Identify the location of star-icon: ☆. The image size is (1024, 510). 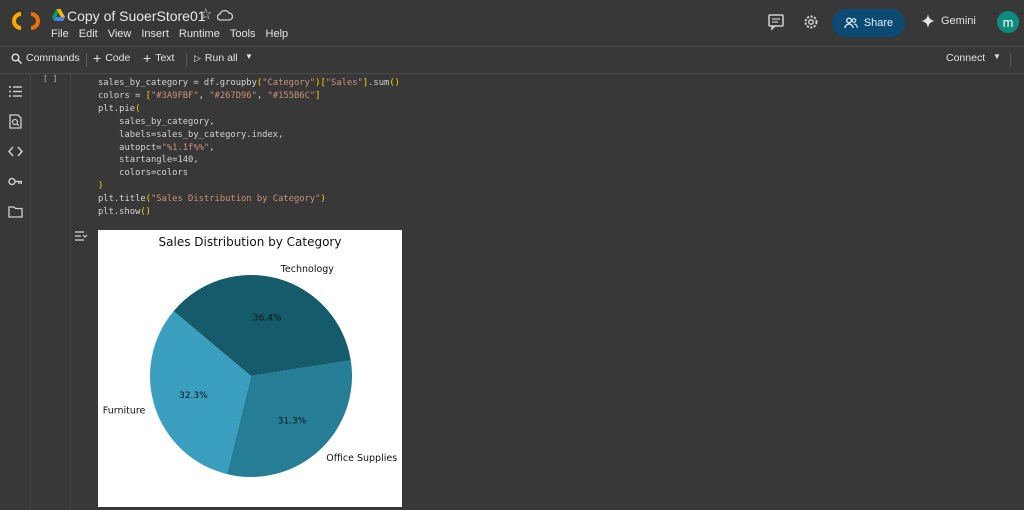
(206, 14).